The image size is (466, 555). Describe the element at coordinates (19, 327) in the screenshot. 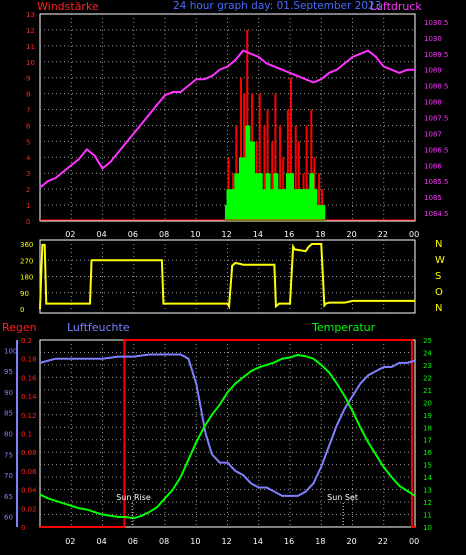

I see `rain-label: Regen` at that location.